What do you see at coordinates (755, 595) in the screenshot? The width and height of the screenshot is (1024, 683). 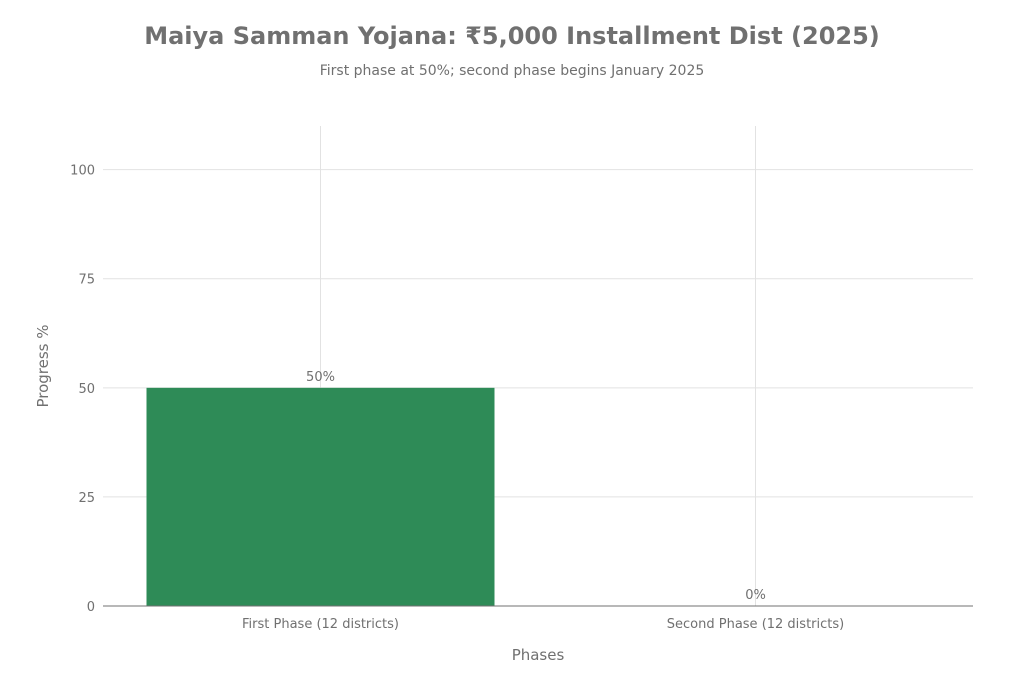 I see `data-label: 0%` at bounding box center [755, 595].